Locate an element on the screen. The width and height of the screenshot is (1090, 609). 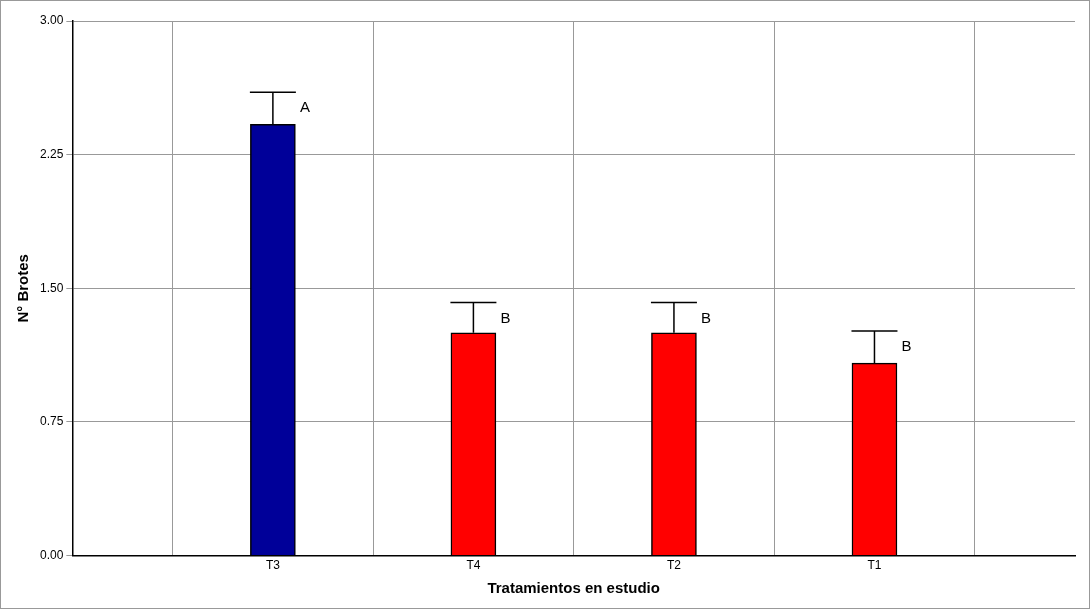
x-tick-label: T1 is located at coordinates (874, 565).